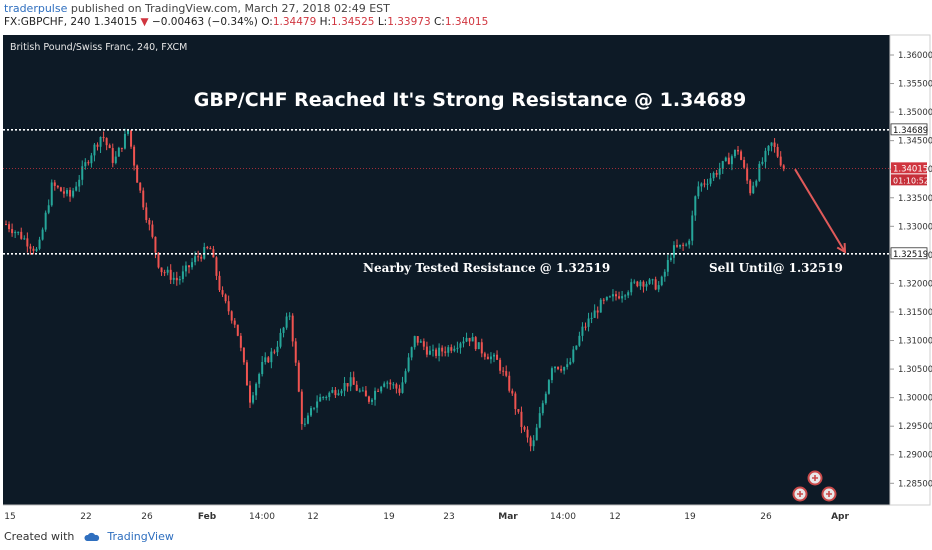 The image size is (932, 550). What do you see at coordinates (690, 517) in the screenshot?
I see `x-tick-label: 19` at bounding box center [690, 517].